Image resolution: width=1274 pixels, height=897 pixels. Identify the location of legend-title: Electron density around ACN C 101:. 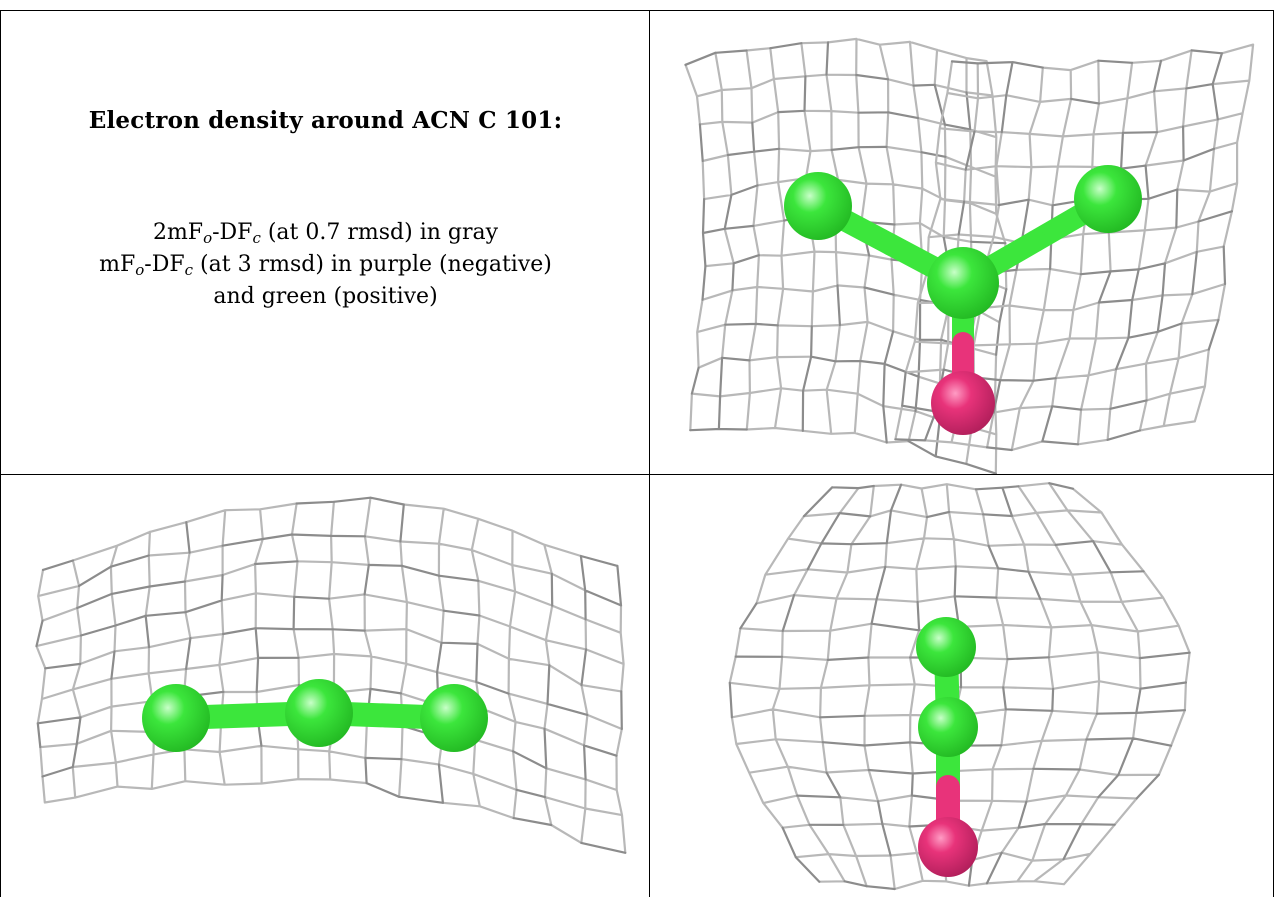
(325, 120).